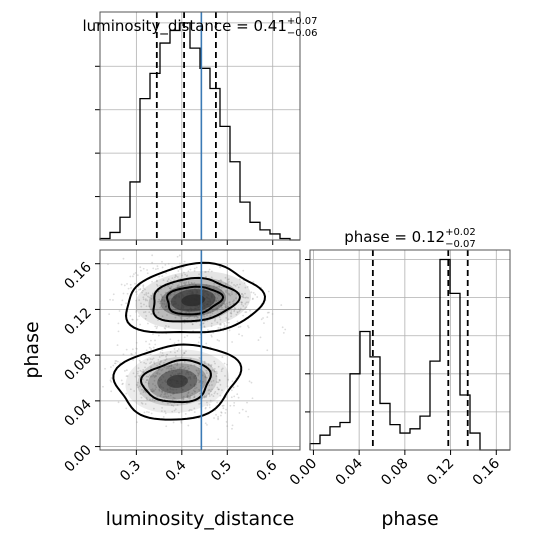 The height and width of the screenshot is (550, 550). I want to click on luminosity-distance-title-lower-error: −0.06, so click(302, 33).